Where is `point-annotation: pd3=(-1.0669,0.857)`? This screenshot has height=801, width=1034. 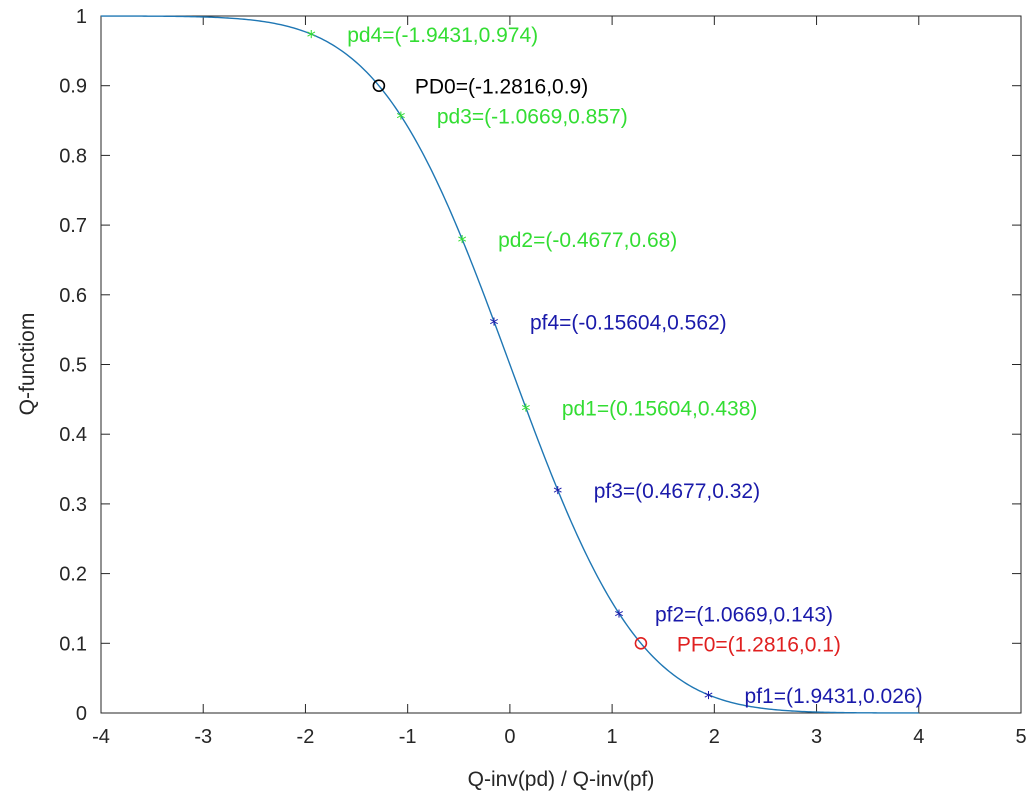 point-annotation: pd3=(-1.0669,0.857) is located at coordinates (532, 117).